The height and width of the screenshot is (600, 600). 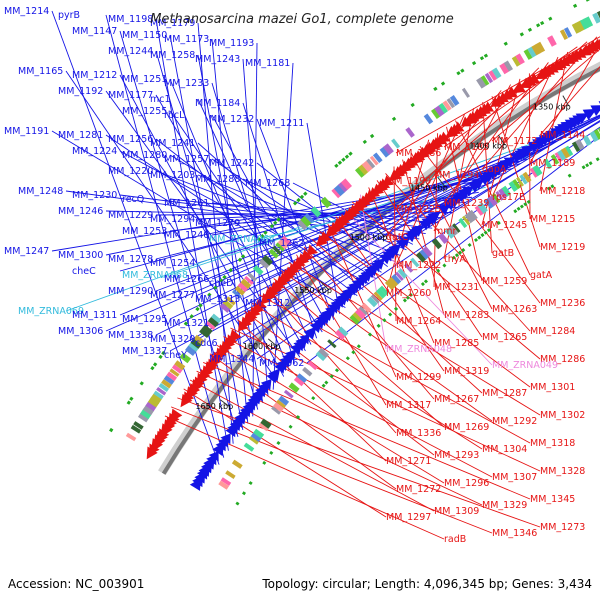 What do you see at coordinates (514, 421) in the screenshot?
I see `reverse-gene-label: MM_1292` at bounding box center [514, 421].